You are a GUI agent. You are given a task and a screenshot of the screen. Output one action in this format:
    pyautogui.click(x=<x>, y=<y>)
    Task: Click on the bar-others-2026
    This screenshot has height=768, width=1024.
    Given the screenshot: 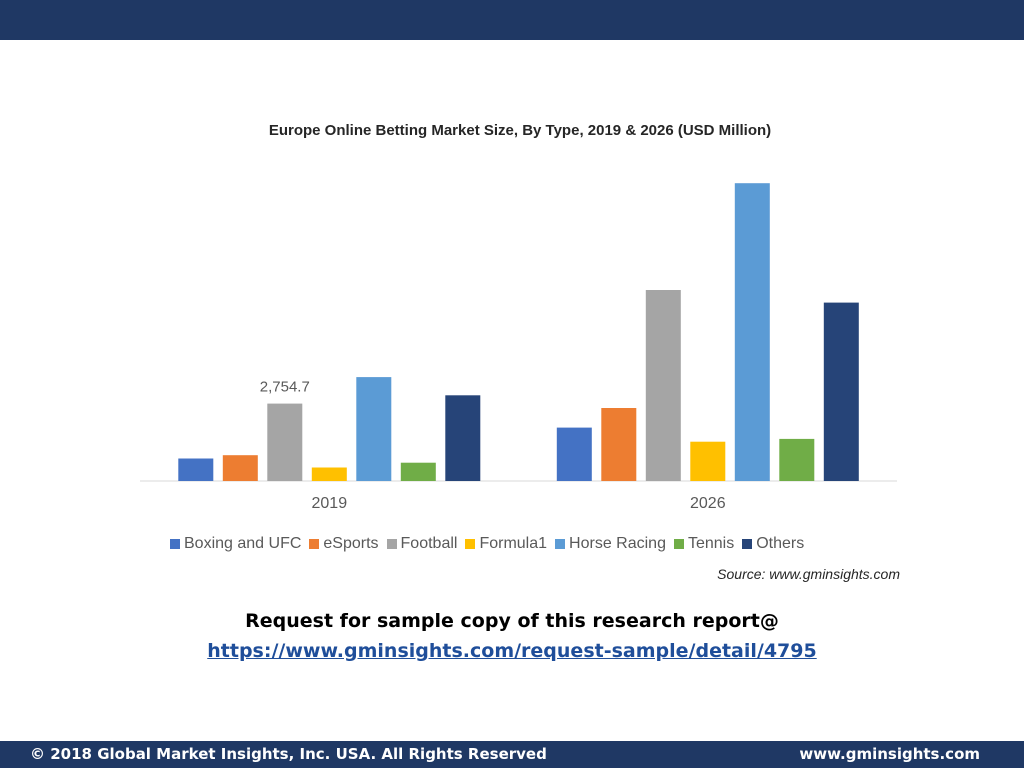 What is the action you would take?
    pyautogui.click(x=841, y=391)
    